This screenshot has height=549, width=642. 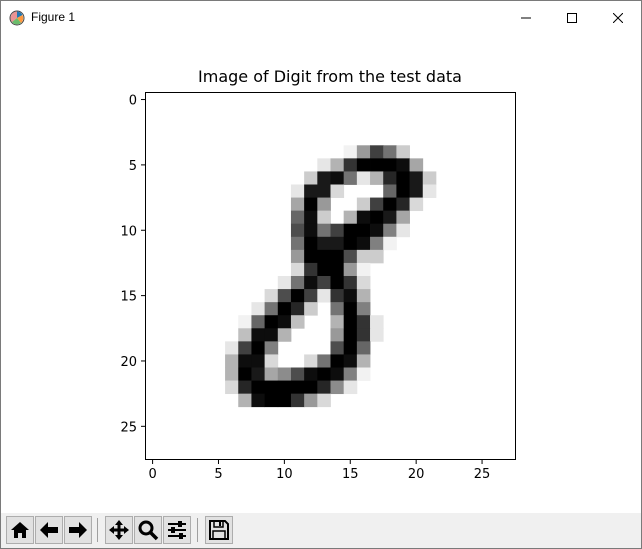 I want to click on maximize-button, so click(x=572, y=18).